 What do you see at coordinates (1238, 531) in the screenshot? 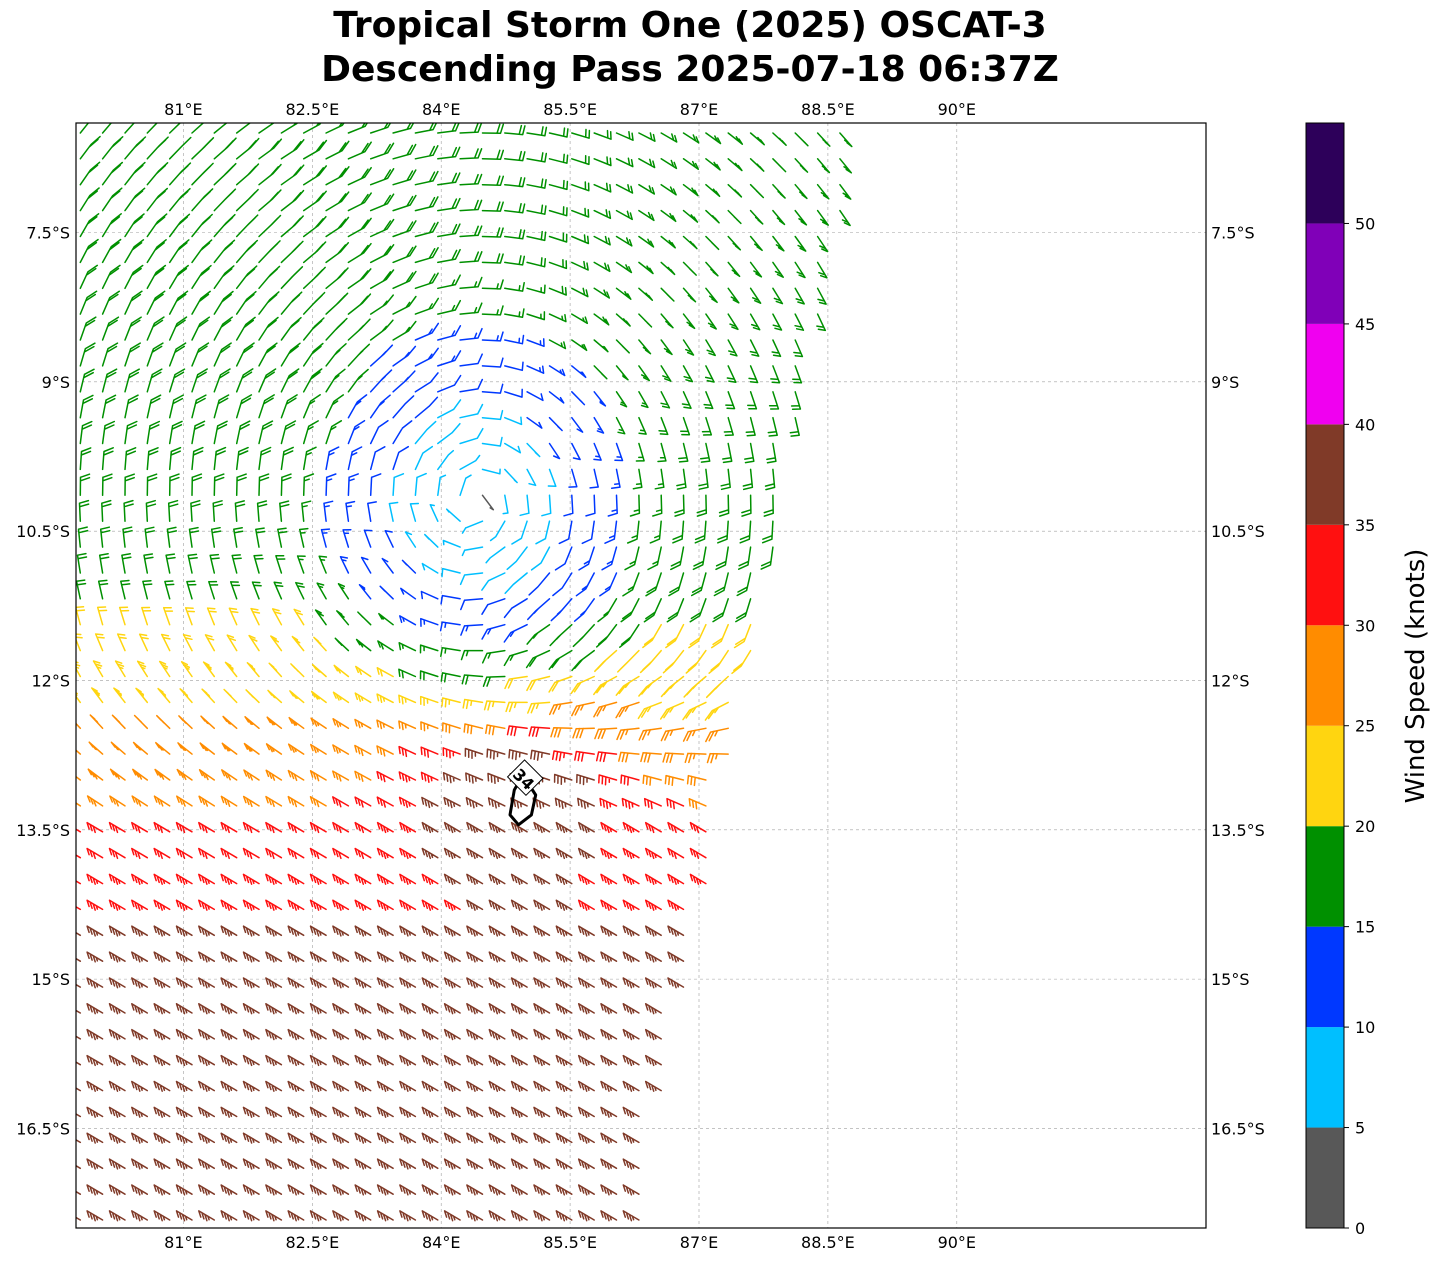
I see `lat-tick-label: 10.5°S` at bounding box center [1238, 531].